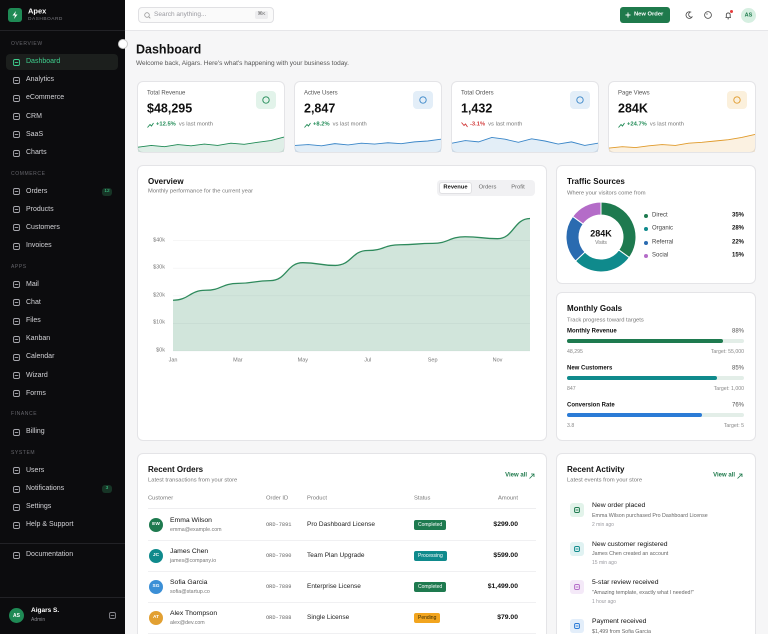 Image resolution: width=768 pixels, height=634 pixels. I want to click on nav-item: SaaS, so click(35, 134).